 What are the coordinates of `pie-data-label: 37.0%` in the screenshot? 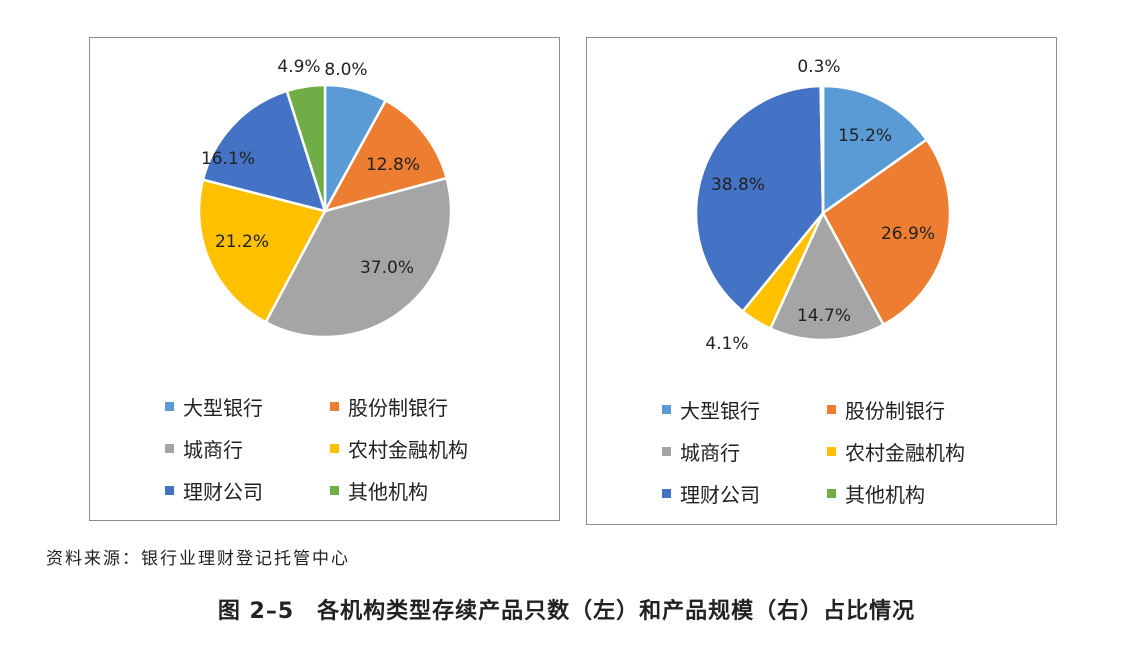 It's located at (387, 268).